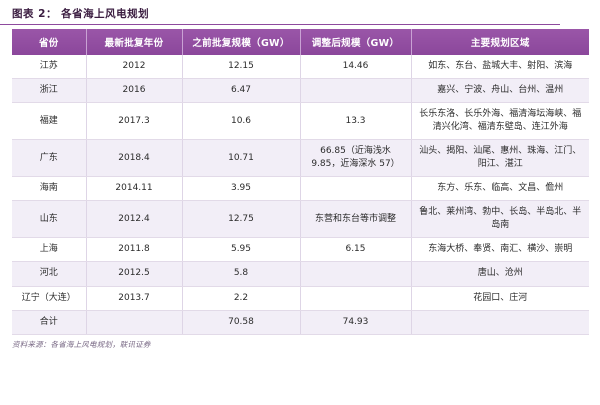 The image size is (600, 405). What do you see at coordinates (241, 219) in the screenshot?
I see `cell-previous-scale: 12.75` at bounding box center [241, 219].